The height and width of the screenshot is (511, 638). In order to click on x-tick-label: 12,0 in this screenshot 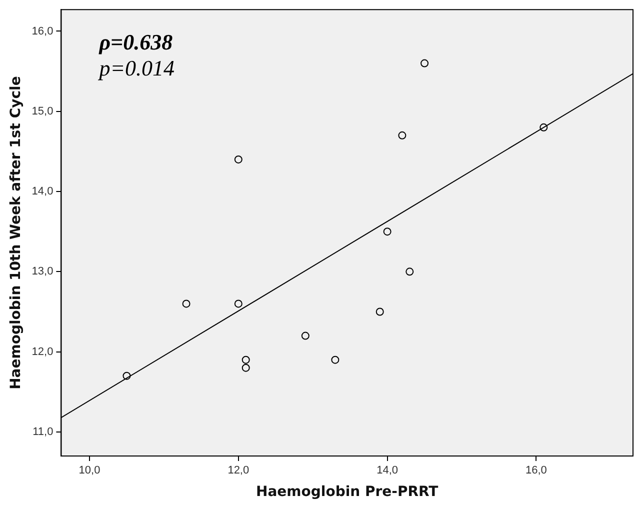, I will do `click(239, 470)`.